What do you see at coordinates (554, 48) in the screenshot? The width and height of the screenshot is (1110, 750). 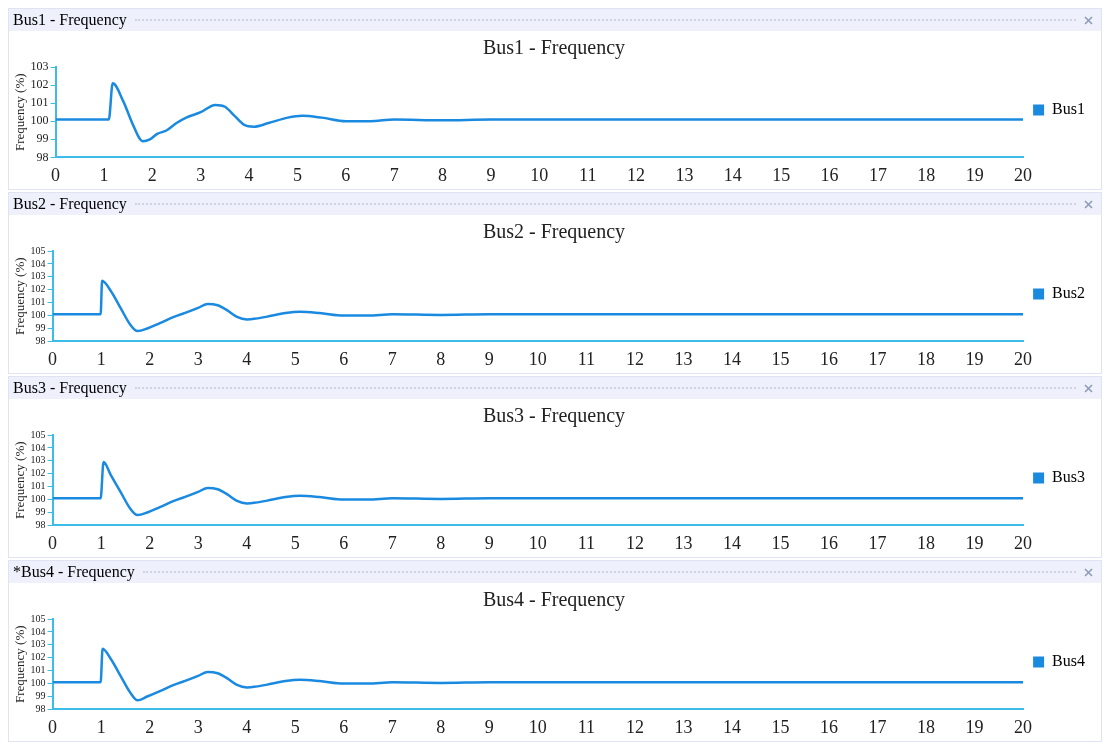 I see `chart-title: Bus1 - Frequency` at bounding box center [554, 48].